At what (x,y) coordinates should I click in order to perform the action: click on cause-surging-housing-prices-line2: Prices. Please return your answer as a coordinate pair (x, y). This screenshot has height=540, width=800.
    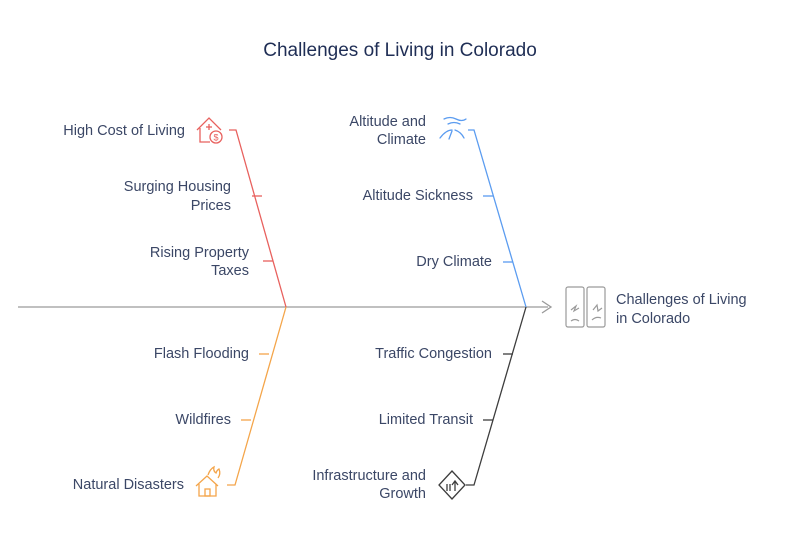
    Looking at the image, I should click on (210, 206).